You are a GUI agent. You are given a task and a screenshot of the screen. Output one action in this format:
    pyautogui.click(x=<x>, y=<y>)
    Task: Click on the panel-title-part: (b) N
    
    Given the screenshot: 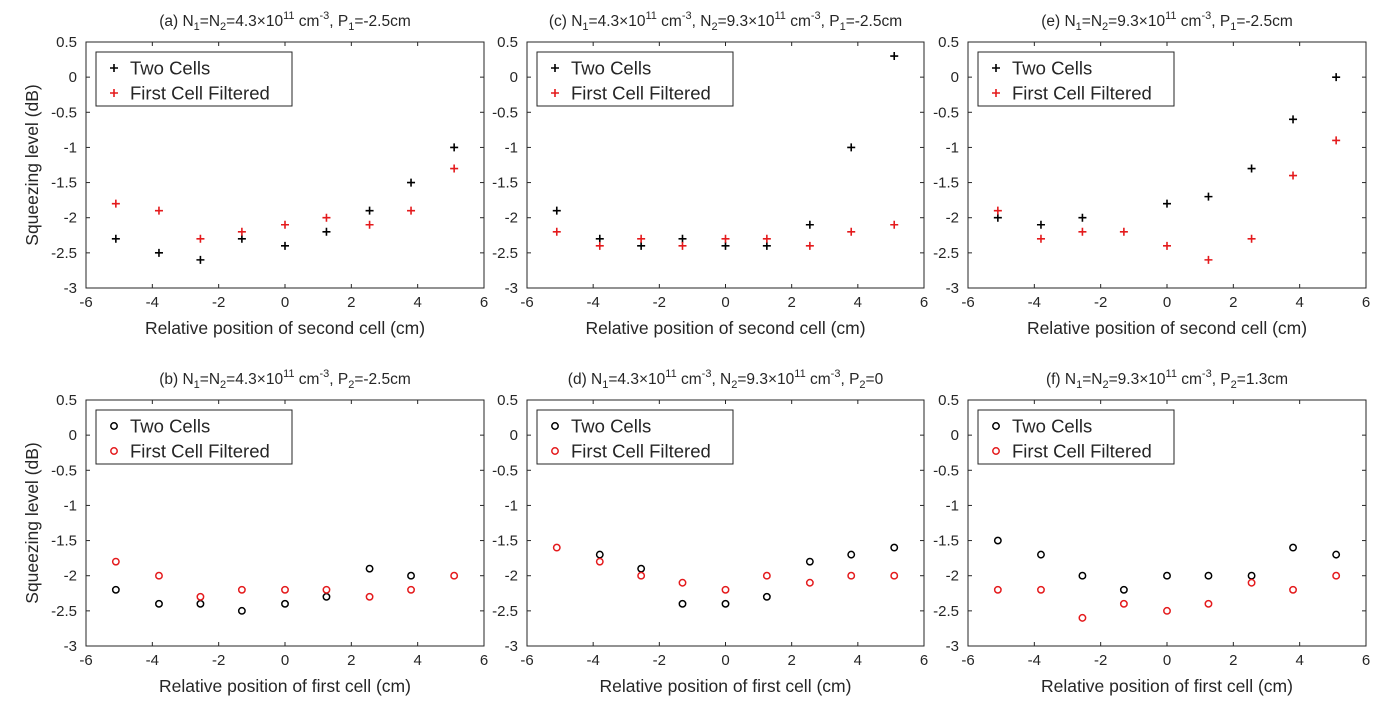 What is the action you would take?
    pyautogui.click(x=176, y=379)
    